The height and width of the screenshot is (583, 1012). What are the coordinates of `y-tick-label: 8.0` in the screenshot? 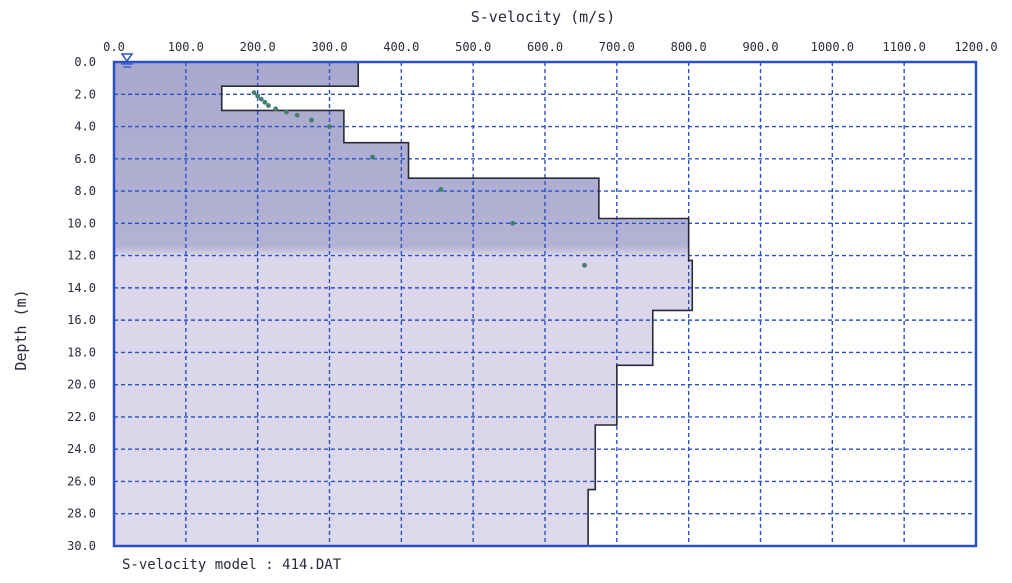 It's located at (85, 191).